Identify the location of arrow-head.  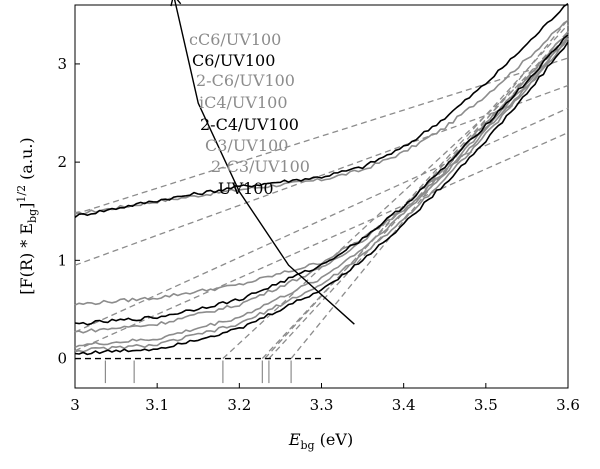
(176, 3).